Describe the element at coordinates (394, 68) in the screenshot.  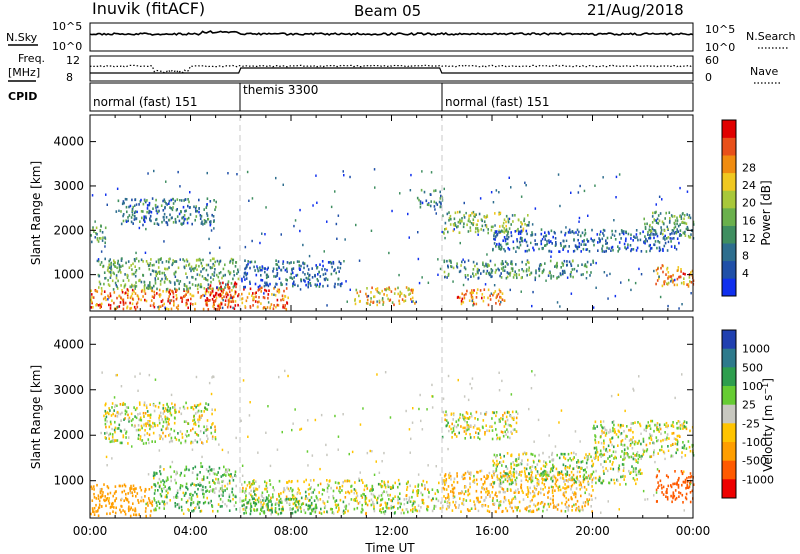
I see `freq-panel: Freq. [MHz] 12 8 60 0 Nave` at that location.